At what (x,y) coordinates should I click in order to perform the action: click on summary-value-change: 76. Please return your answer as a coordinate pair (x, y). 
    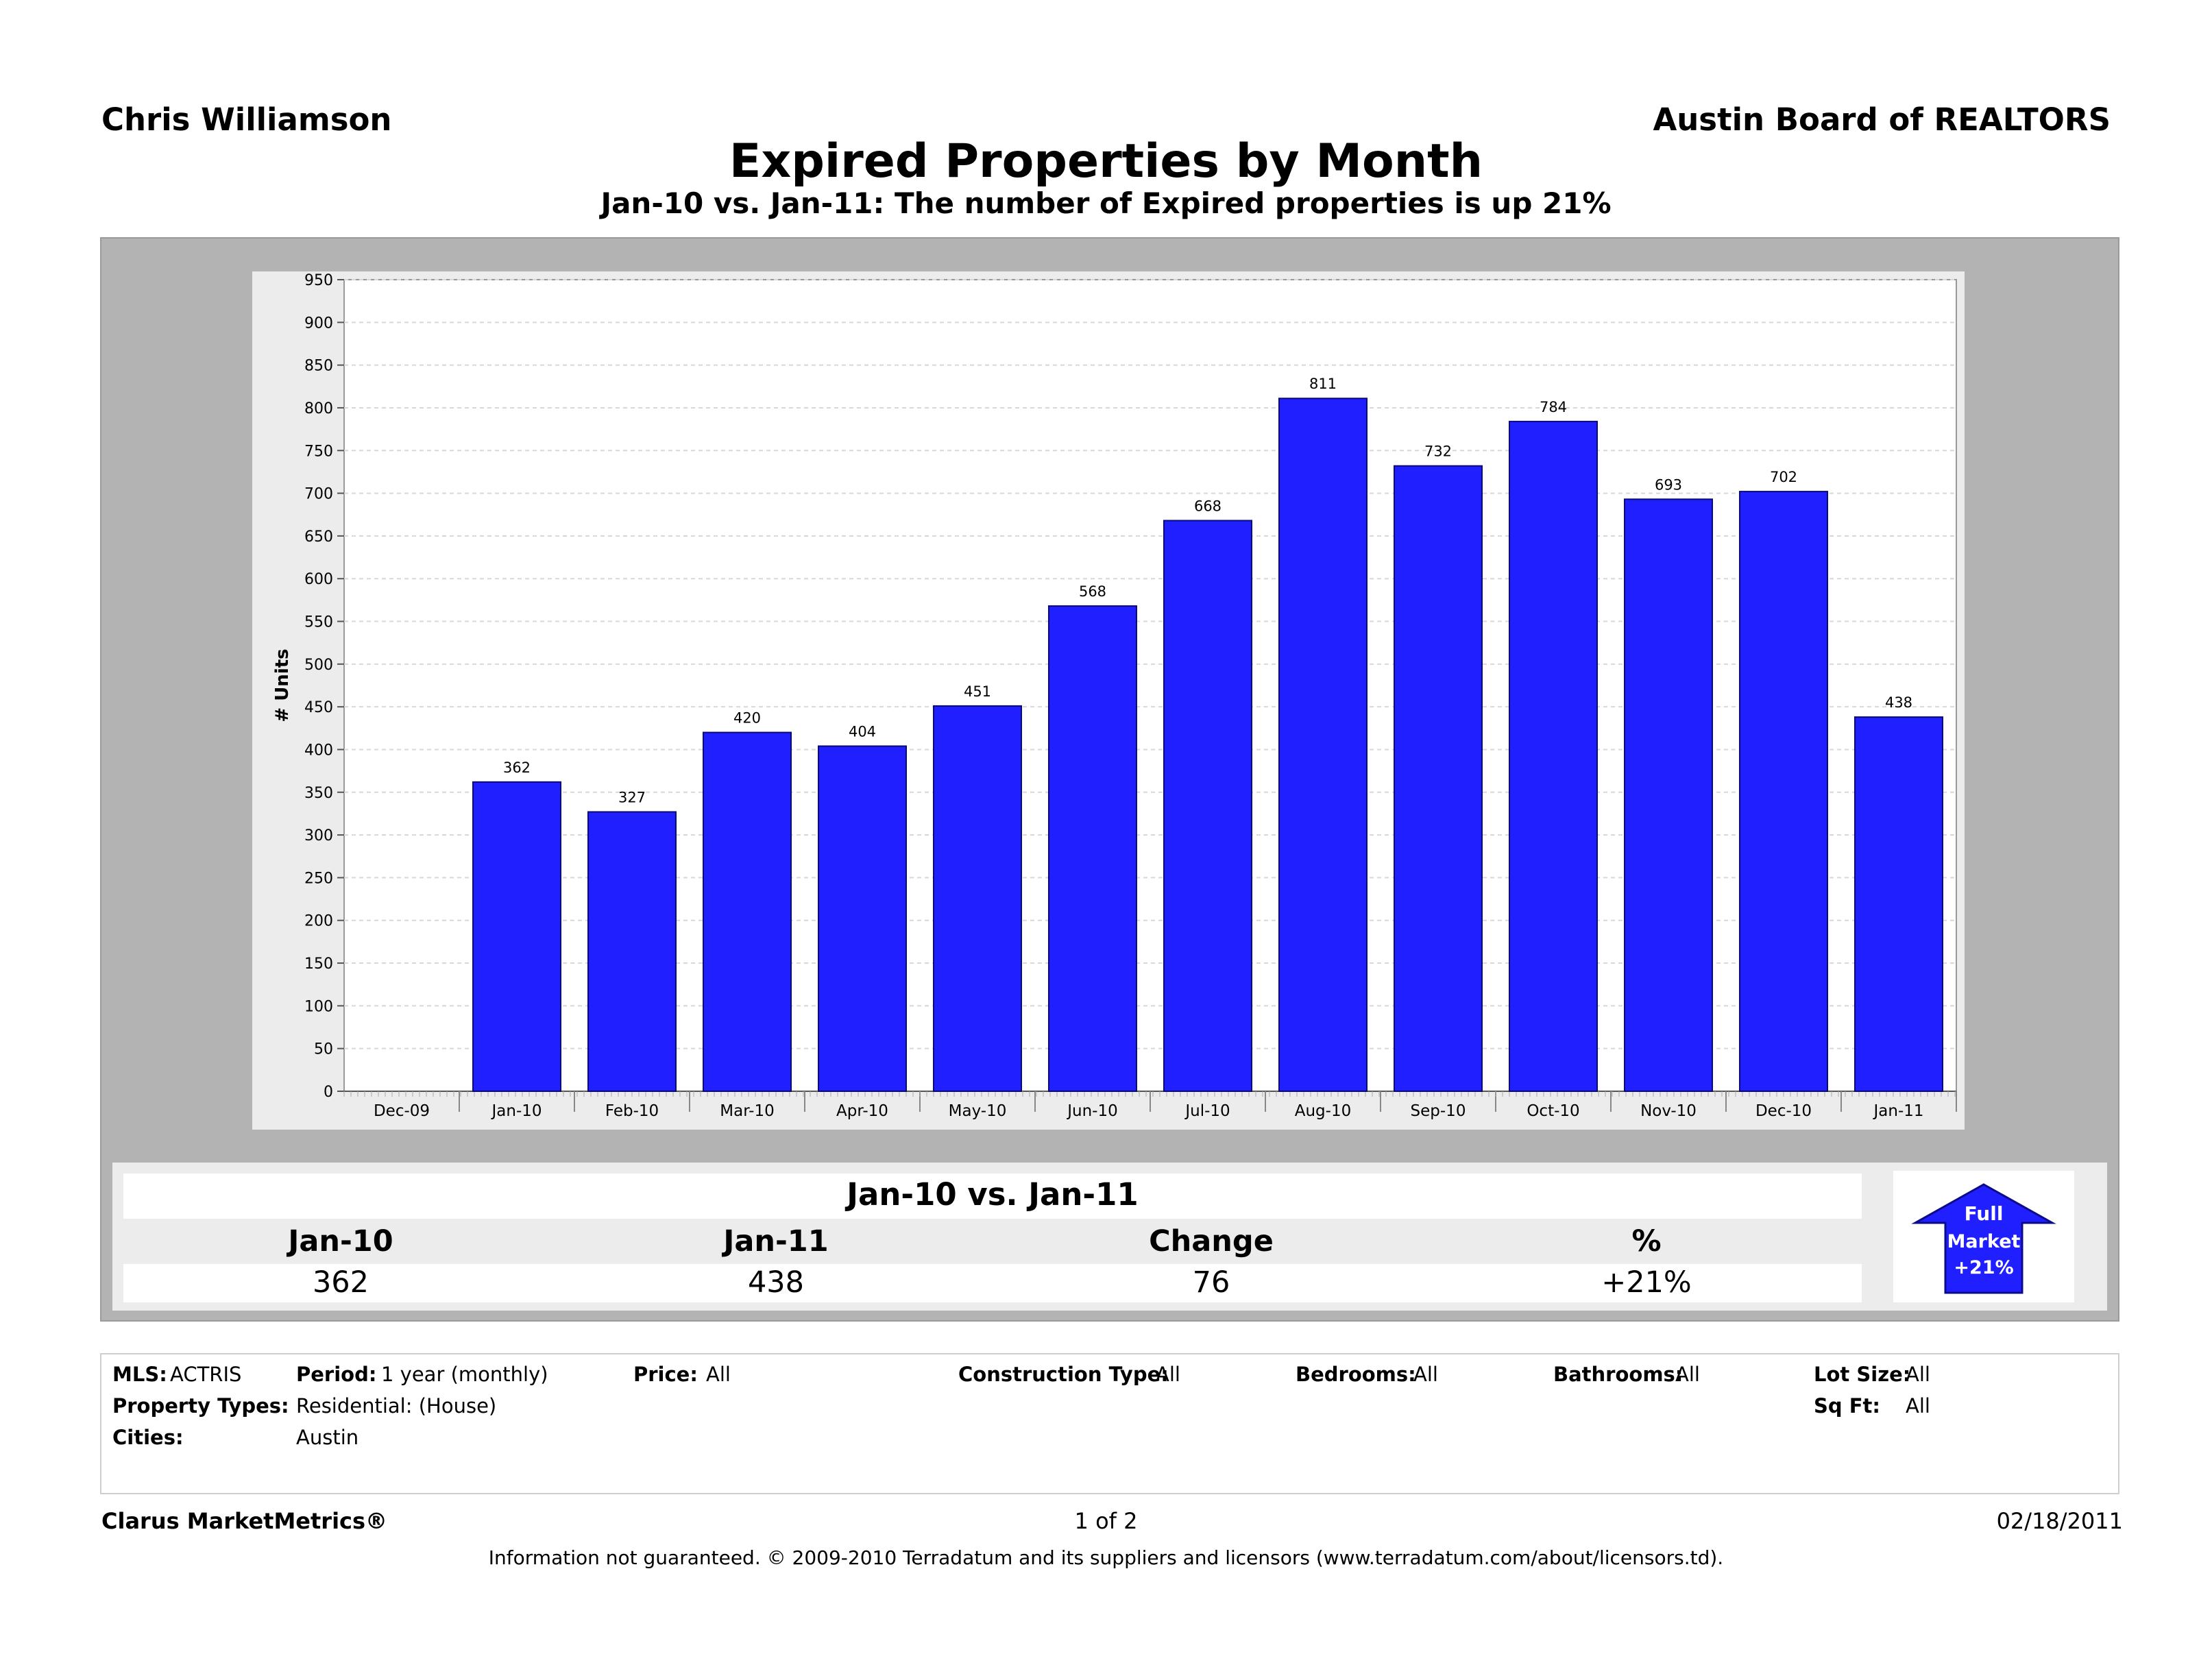
    Looking at the image, I should click on (1211, 1282).